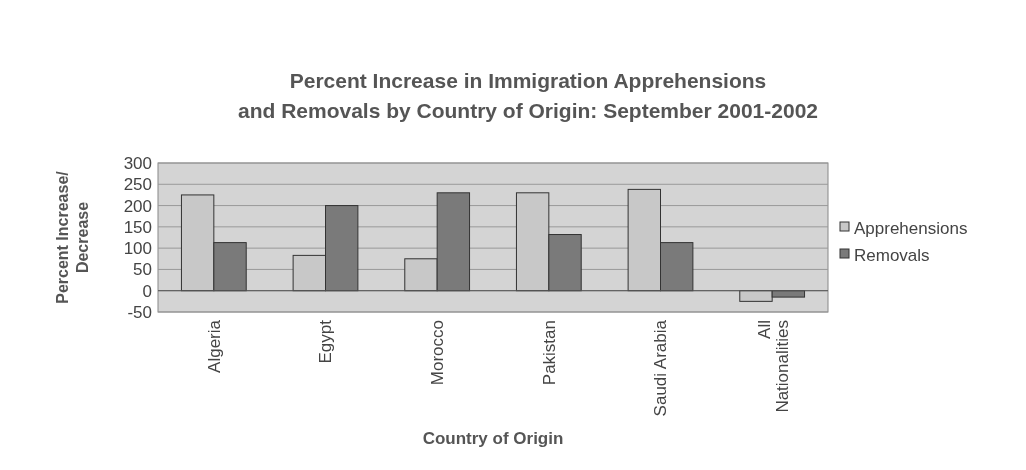 The image size is (1026, 470). I want to click on chart-title: Percent Increase in Immigration Apprehensions and Removals by Country of Origin: September 2001-2002, so click(528, 95).